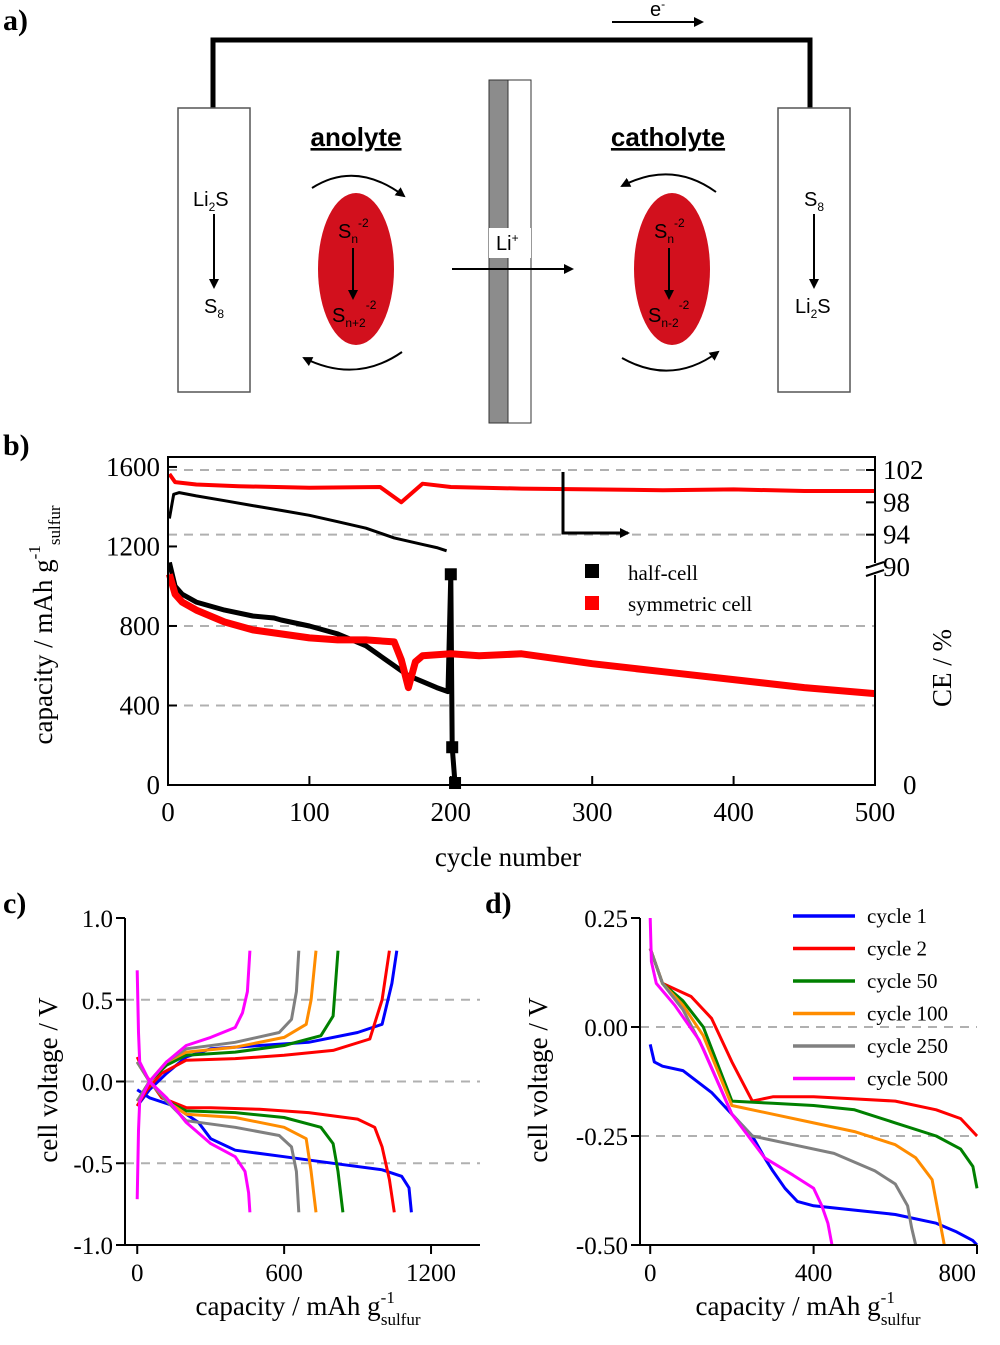  What do you see at coordinates (48, 1080) in the screenshot?
I see `c-ylabel: cell voltage / V` at bounding box center [48, 1080].